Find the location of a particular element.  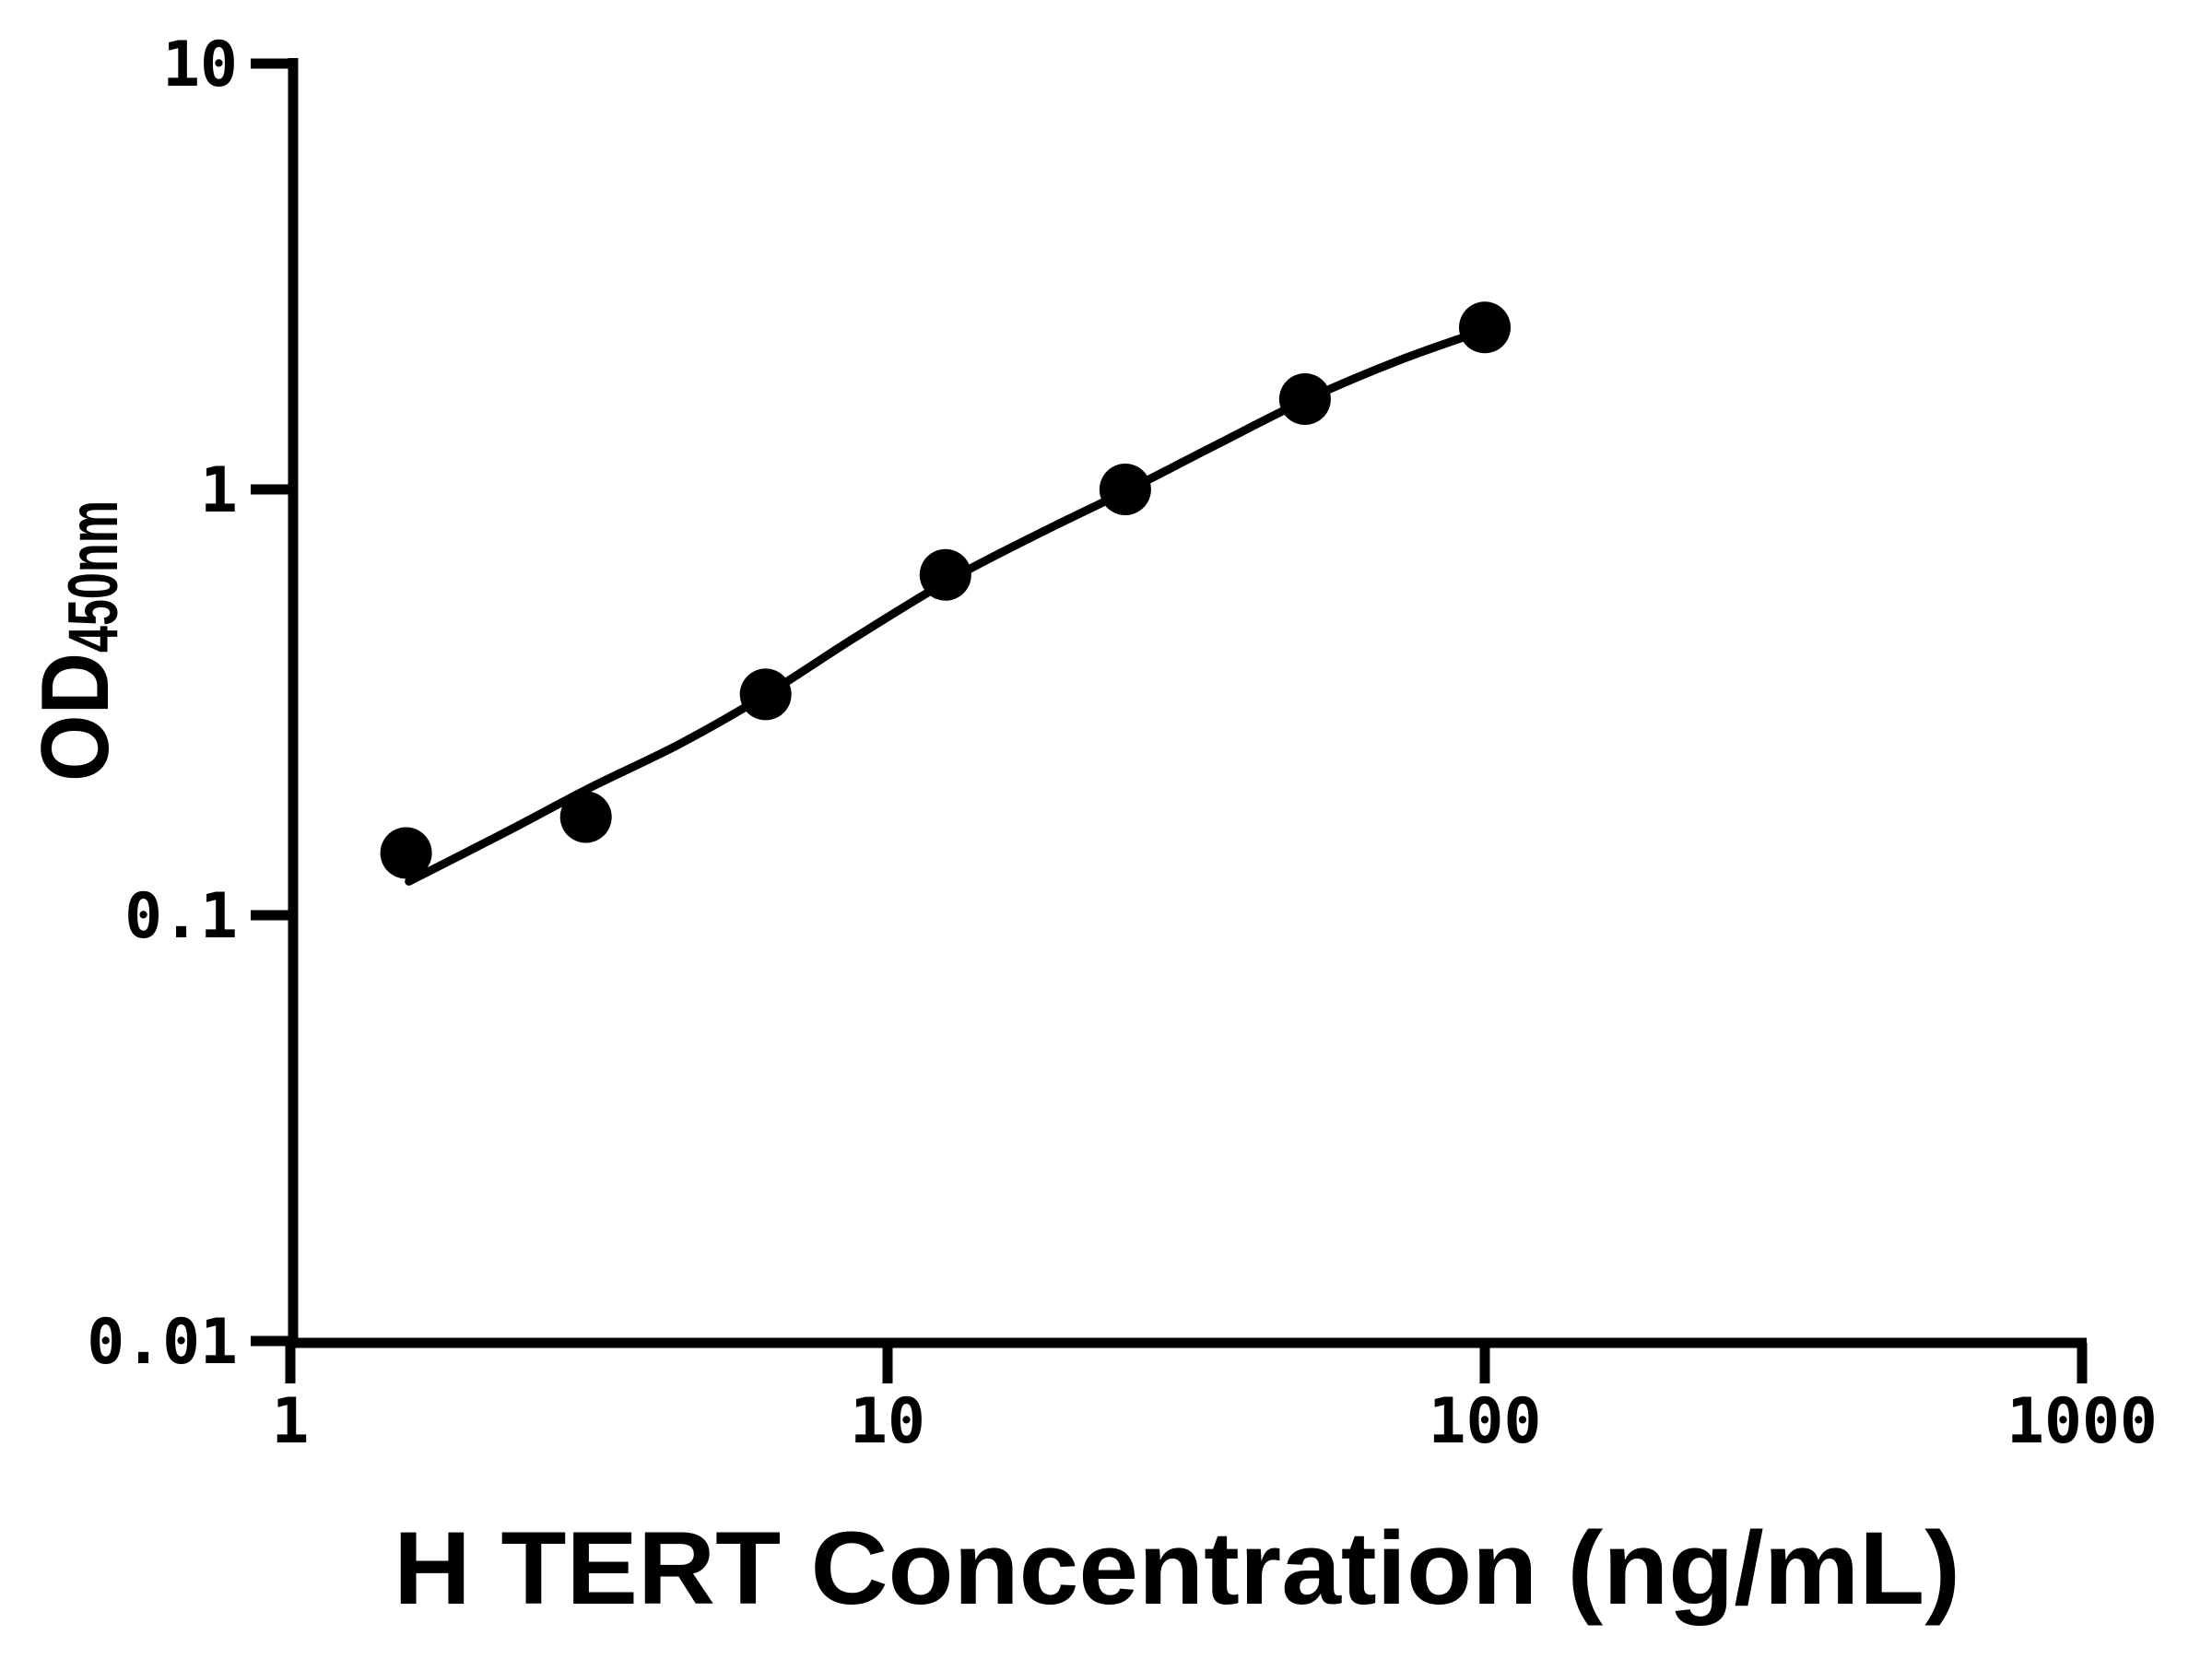

x-tick-label: 1000 is located at coordinates (2082, 1421).